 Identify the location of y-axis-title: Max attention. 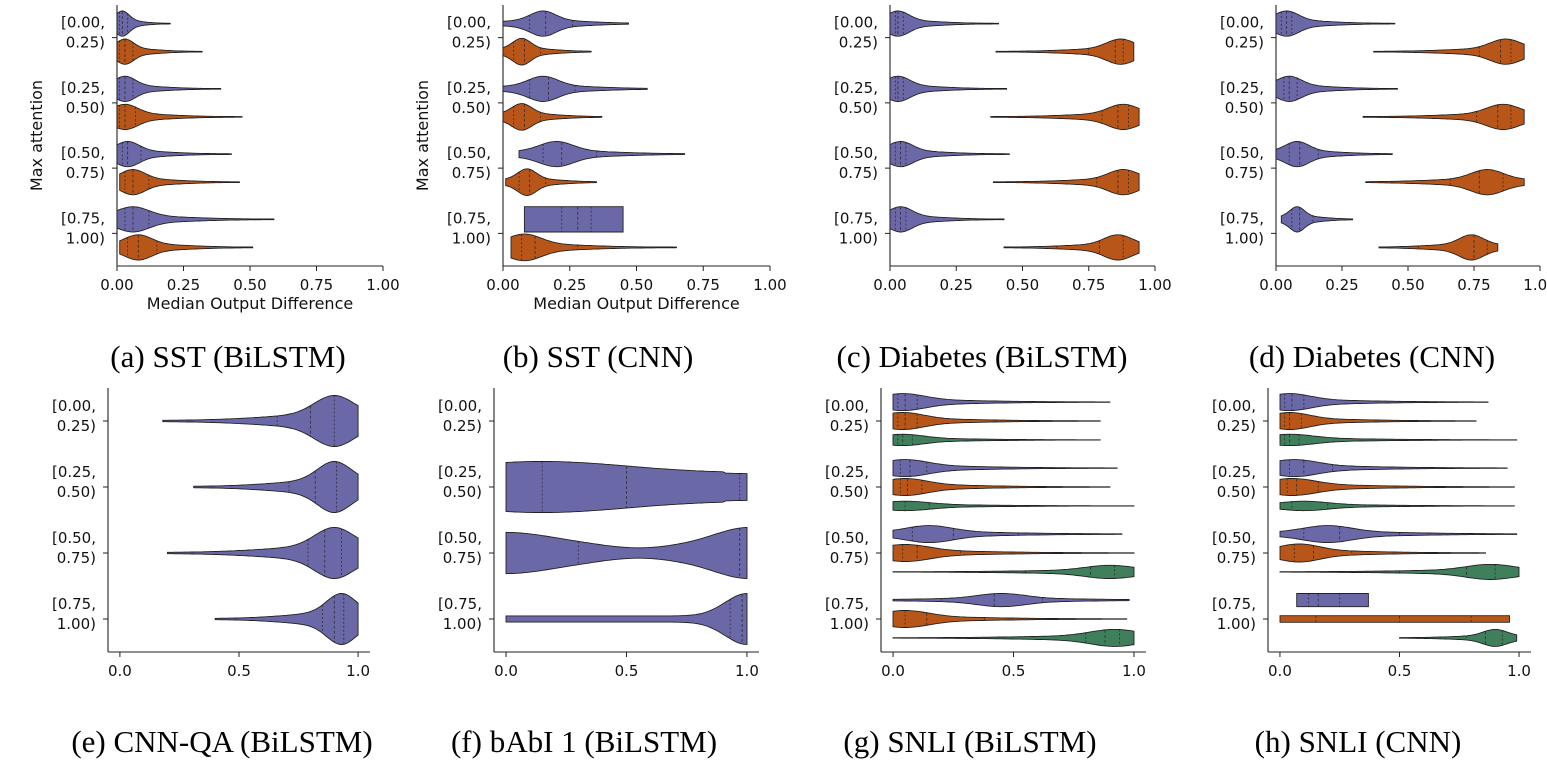
(422, 135).